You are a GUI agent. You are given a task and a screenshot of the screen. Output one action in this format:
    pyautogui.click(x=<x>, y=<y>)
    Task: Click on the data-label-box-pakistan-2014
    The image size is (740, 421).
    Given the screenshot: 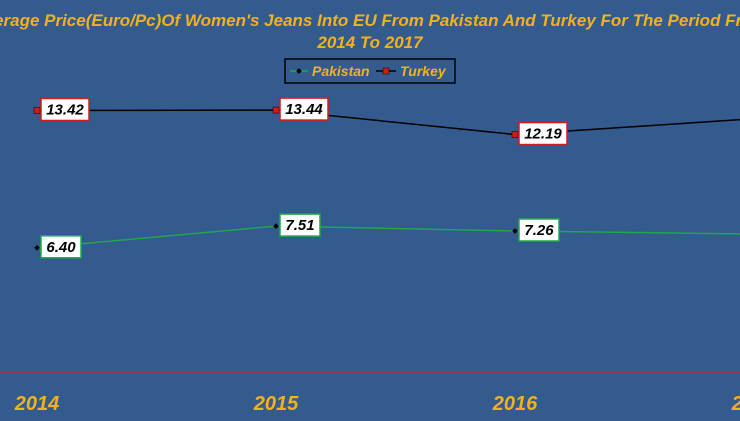 What is the action you would take?
    pyautogui.click(x=61, y=247)
    